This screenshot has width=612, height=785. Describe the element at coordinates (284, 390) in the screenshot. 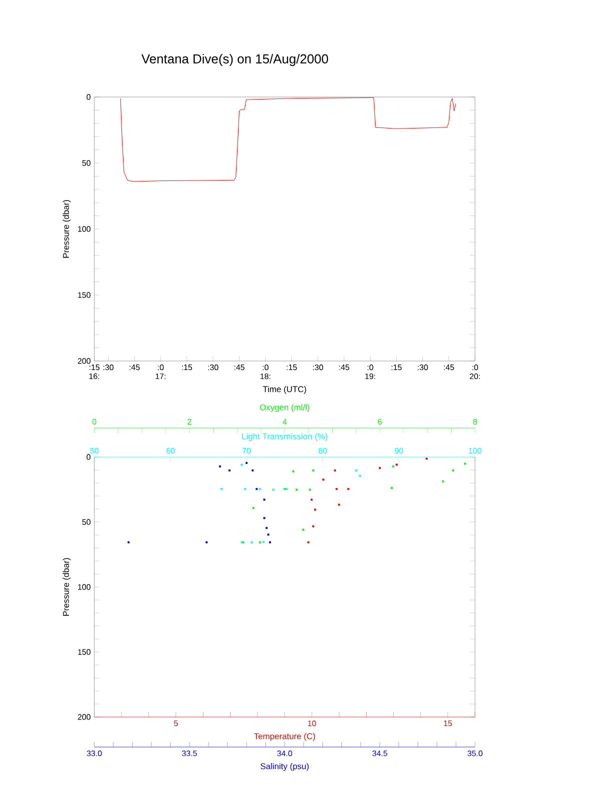

I see `x-axis-title: Time (UTC)` at that location.